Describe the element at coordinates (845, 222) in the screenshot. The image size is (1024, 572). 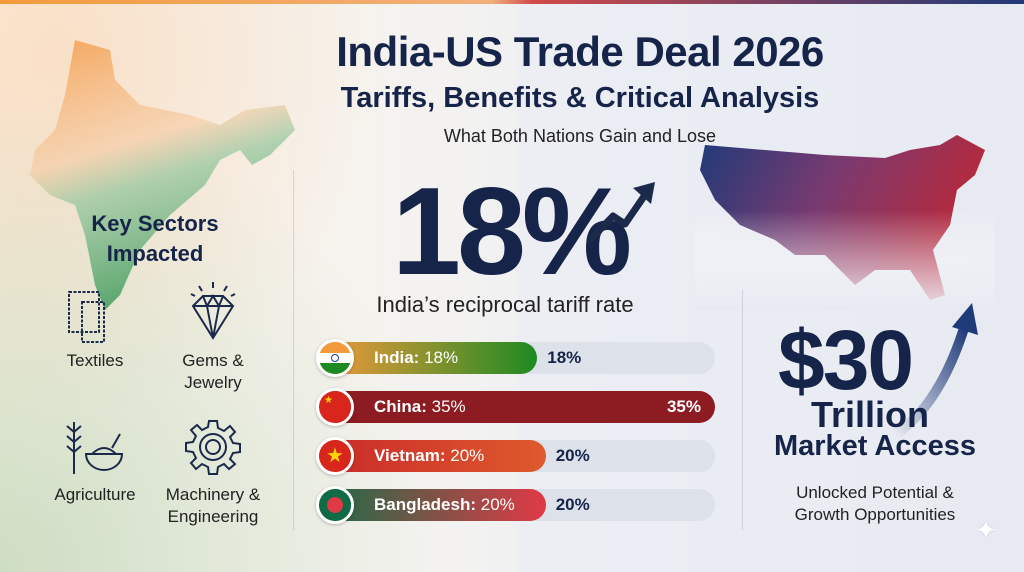
I see `us-map-illustration` at that location.